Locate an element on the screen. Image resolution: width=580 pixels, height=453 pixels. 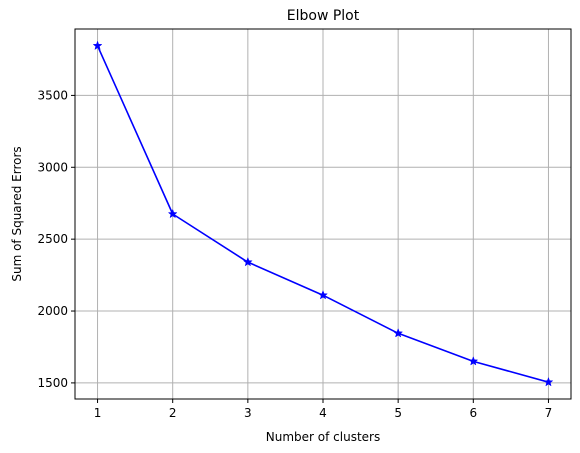
y-tick-label: 3500 is located at coordinates (52, 95).